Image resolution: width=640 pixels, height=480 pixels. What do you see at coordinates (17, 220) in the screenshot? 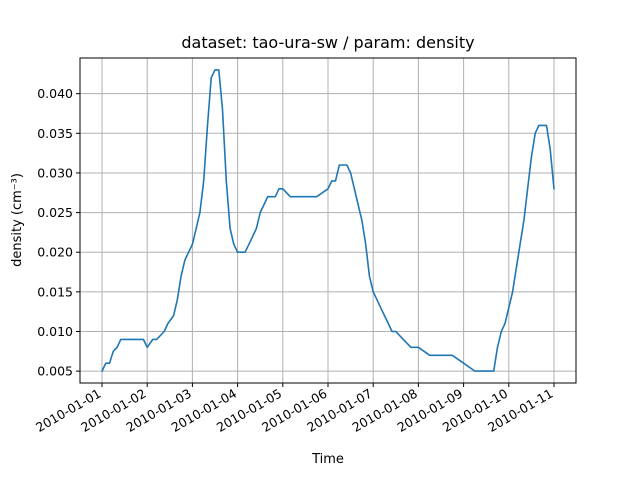
I see `y-axis-label: density (cm⁻³)` at bounding box center [17, 220].